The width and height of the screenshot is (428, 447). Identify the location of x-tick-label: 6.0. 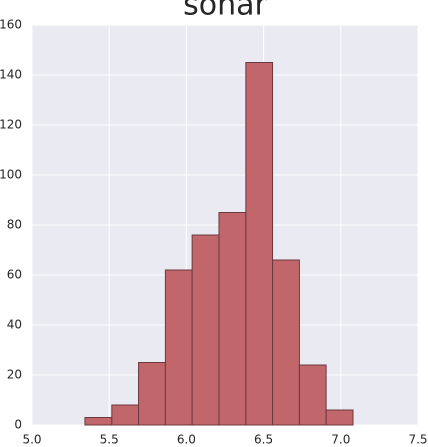
(186, 440).